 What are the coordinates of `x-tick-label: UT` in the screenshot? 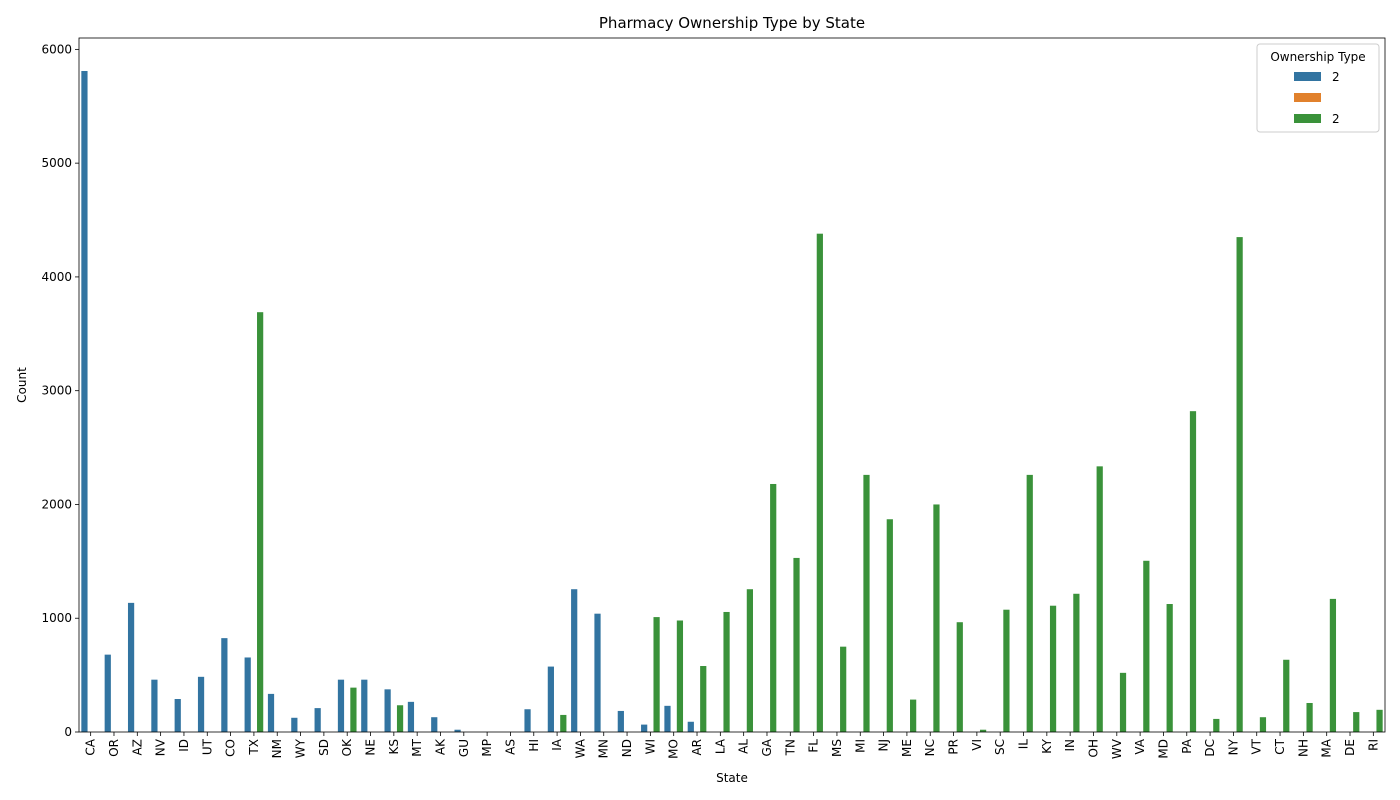 It's located at (207, 746).